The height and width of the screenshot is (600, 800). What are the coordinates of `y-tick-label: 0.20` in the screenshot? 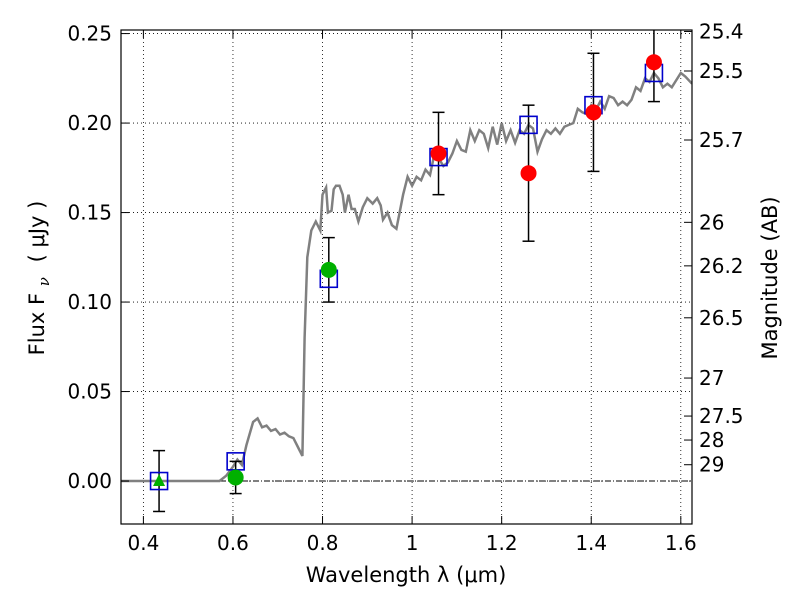 It's located at (89, 123).